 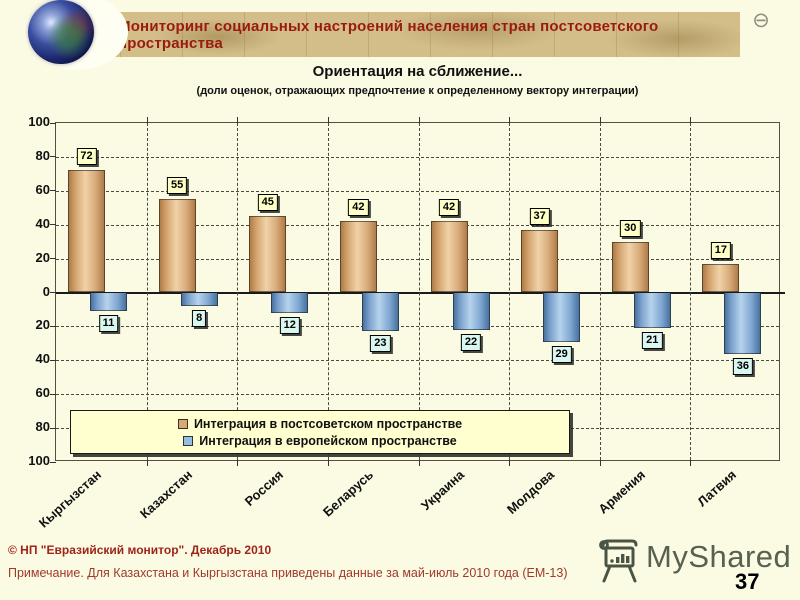 I want to click on bar-value-label-european: 22, so click(x=471, y=342).